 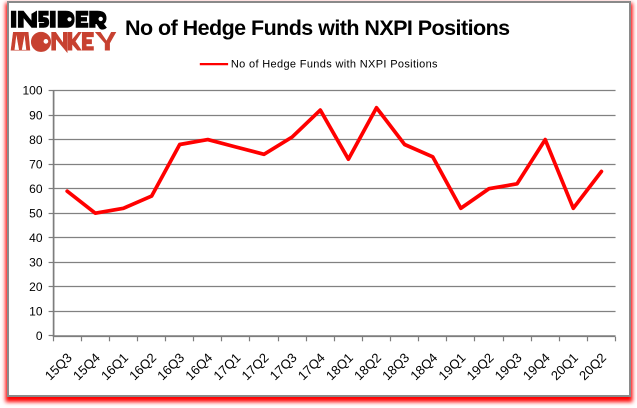 I want to click on svg-text: 60, so click(x=36, y=189).